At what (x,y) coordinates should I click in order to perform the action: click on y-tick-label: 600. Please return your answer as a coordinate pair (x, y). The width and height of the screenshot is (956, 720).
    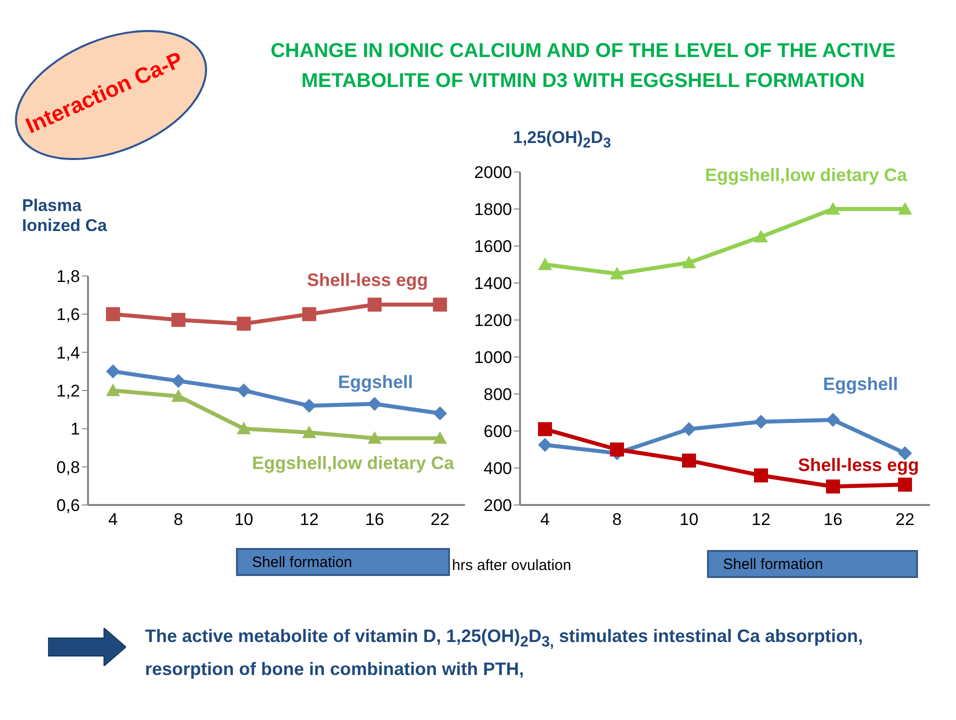
    Looking at the image, I should click on (498, 432).